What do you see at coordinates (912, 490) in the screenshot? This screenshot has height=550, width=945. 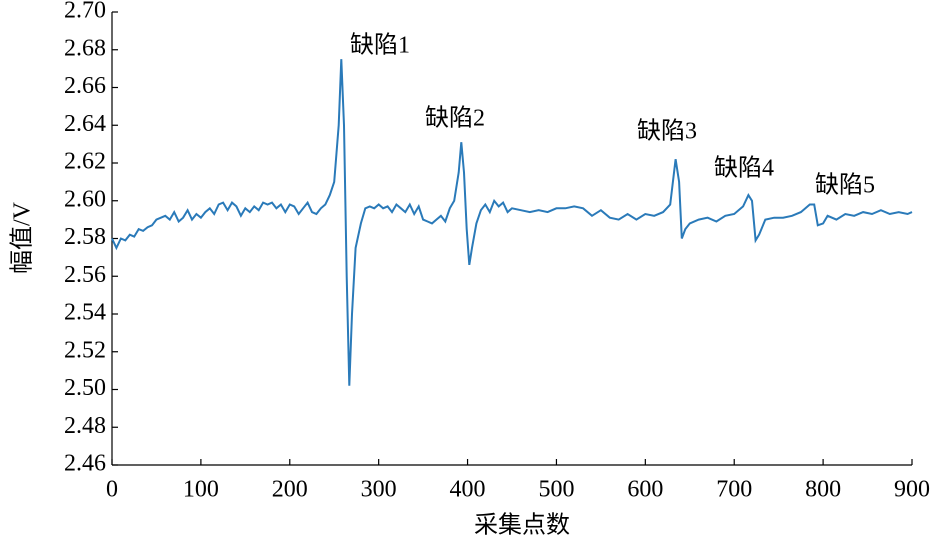 I see `x-tick-label: 900` at bounding box center [912, 490].